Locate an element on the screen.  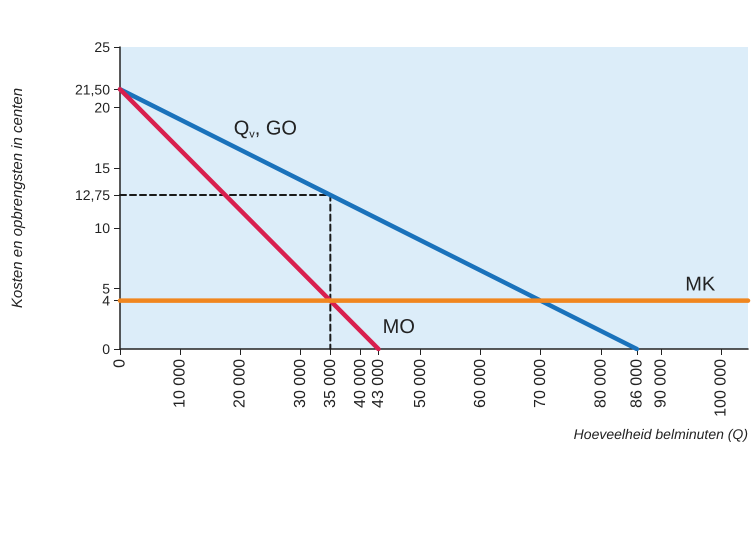
y-tick-label: 12,75 is located at coordinates (92, 194).